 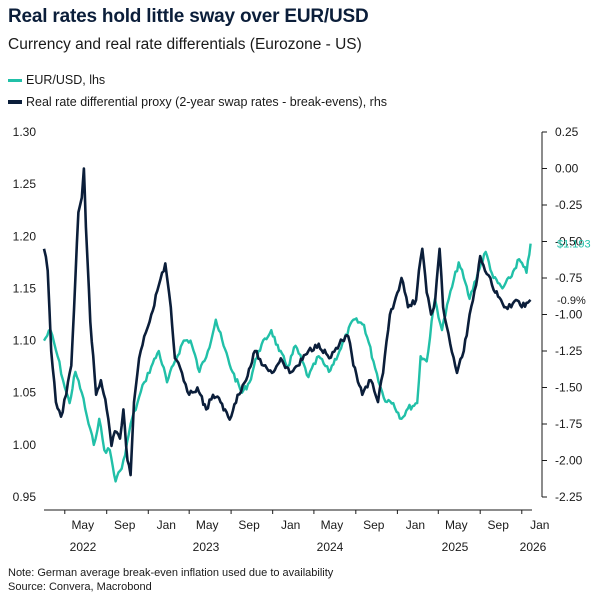 What do you see at coordinates (25, 184) in the screenshot?
I see `y-left-tick-label: 1.25` at bounding box center [25, 184].